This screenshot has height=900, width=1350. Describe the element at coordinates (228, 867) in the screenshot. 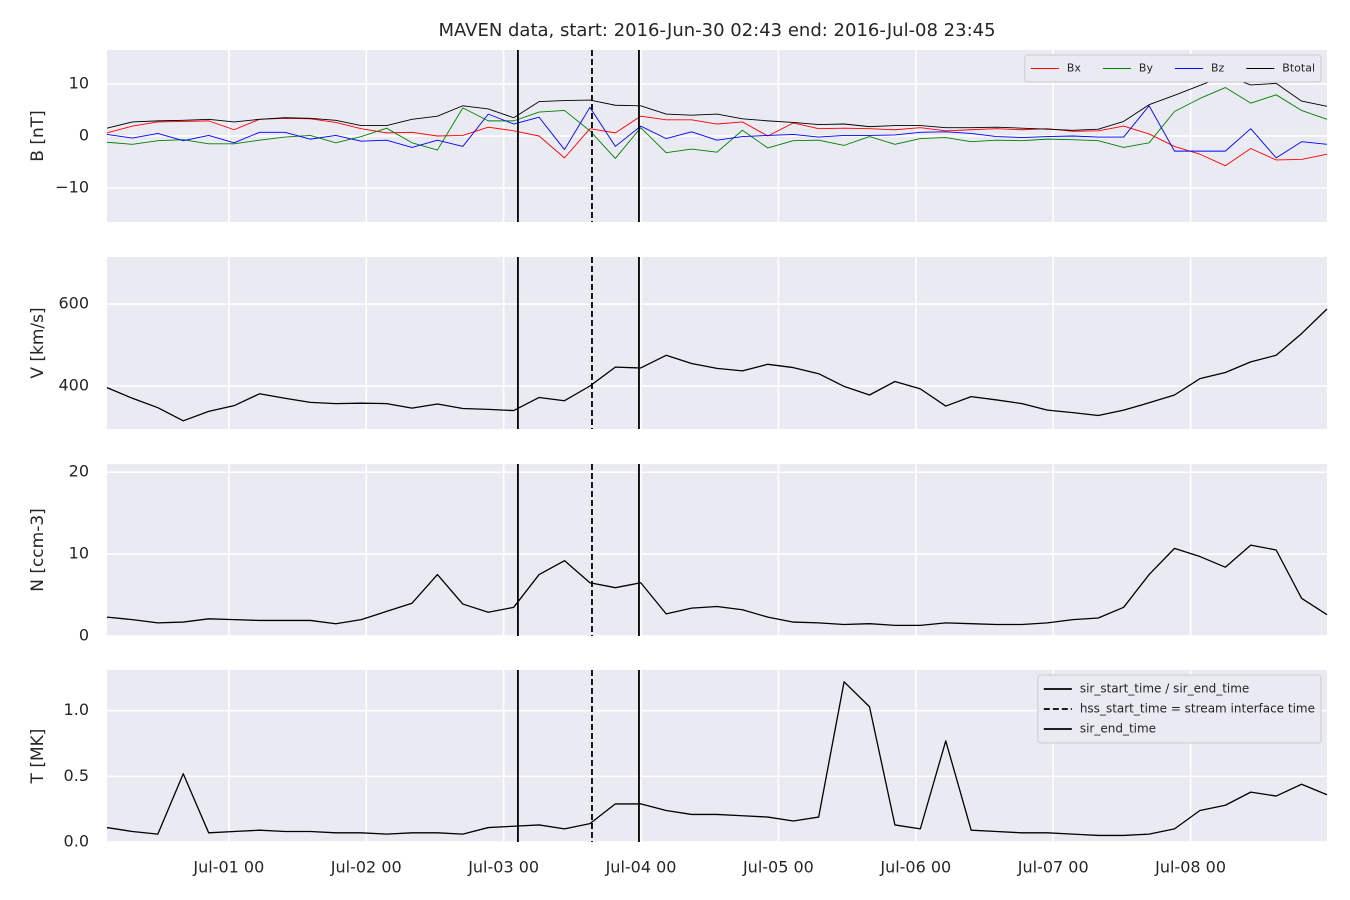

I see `x-tick-label: Jul-01 00` at that location.